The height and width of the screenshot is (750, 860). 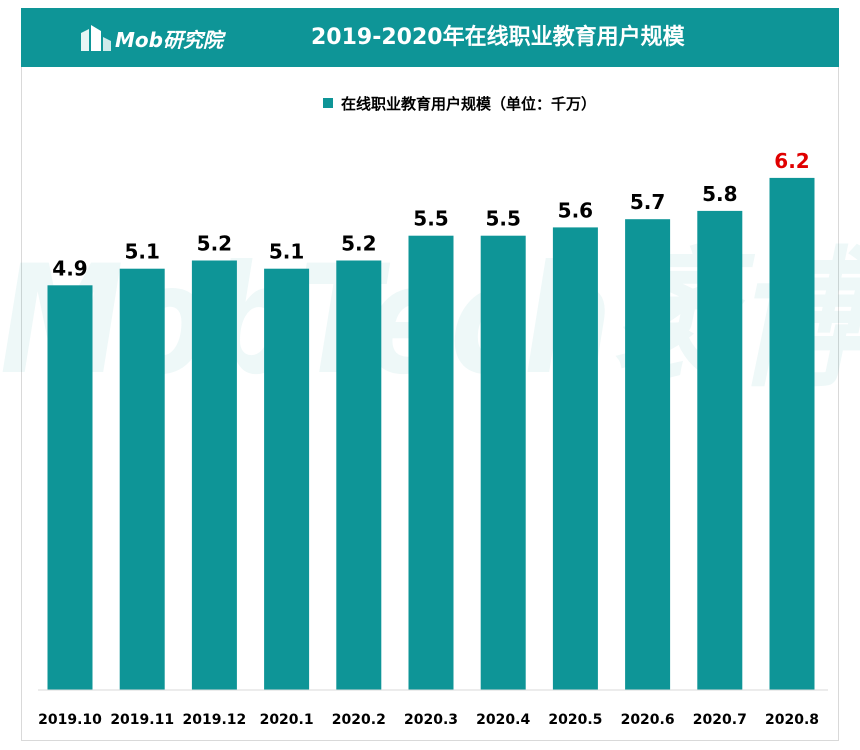 I want to click on value-label-2020.2: 5.2, so click(x=358, y=244).